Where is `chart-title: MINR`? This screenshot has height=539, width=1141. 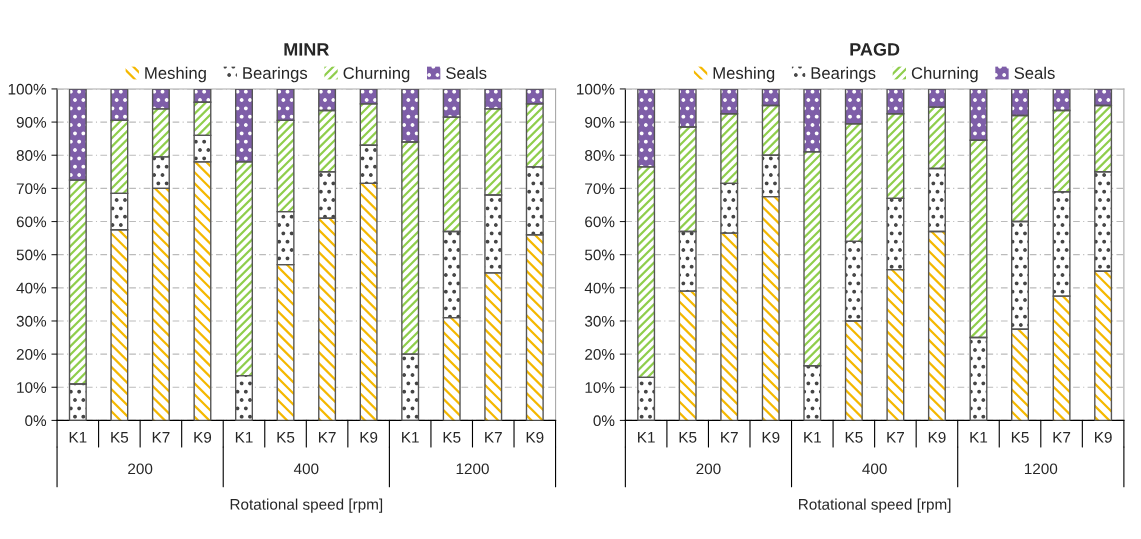
chart-title: MINR is located at coordinates (307, 49).